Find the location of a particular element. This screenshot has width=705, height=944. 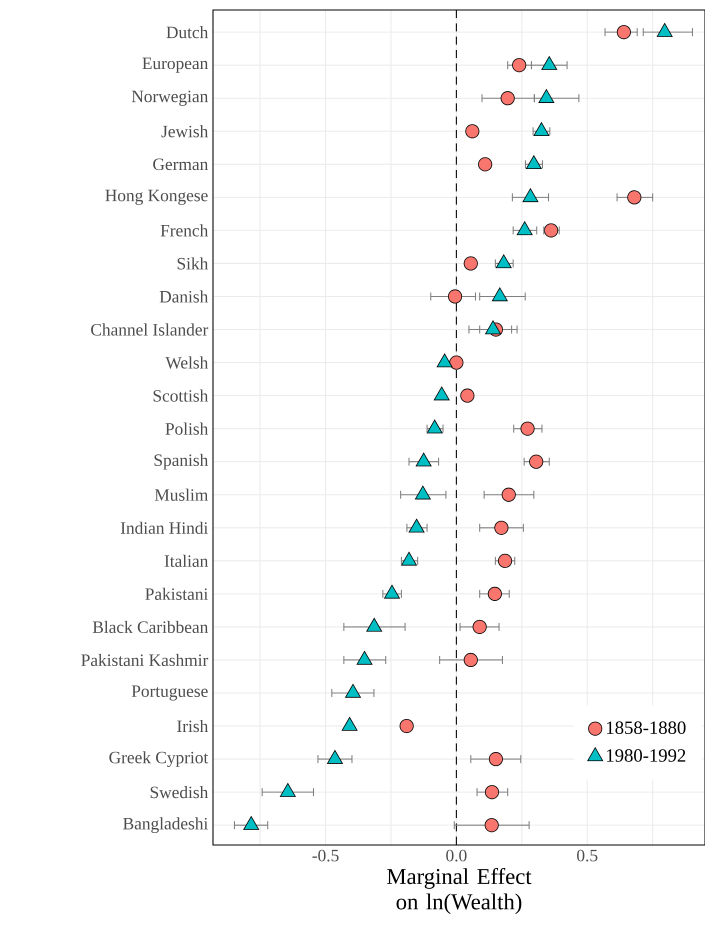

x-tick-label: 0.0 is located at coordinates (456, 856).